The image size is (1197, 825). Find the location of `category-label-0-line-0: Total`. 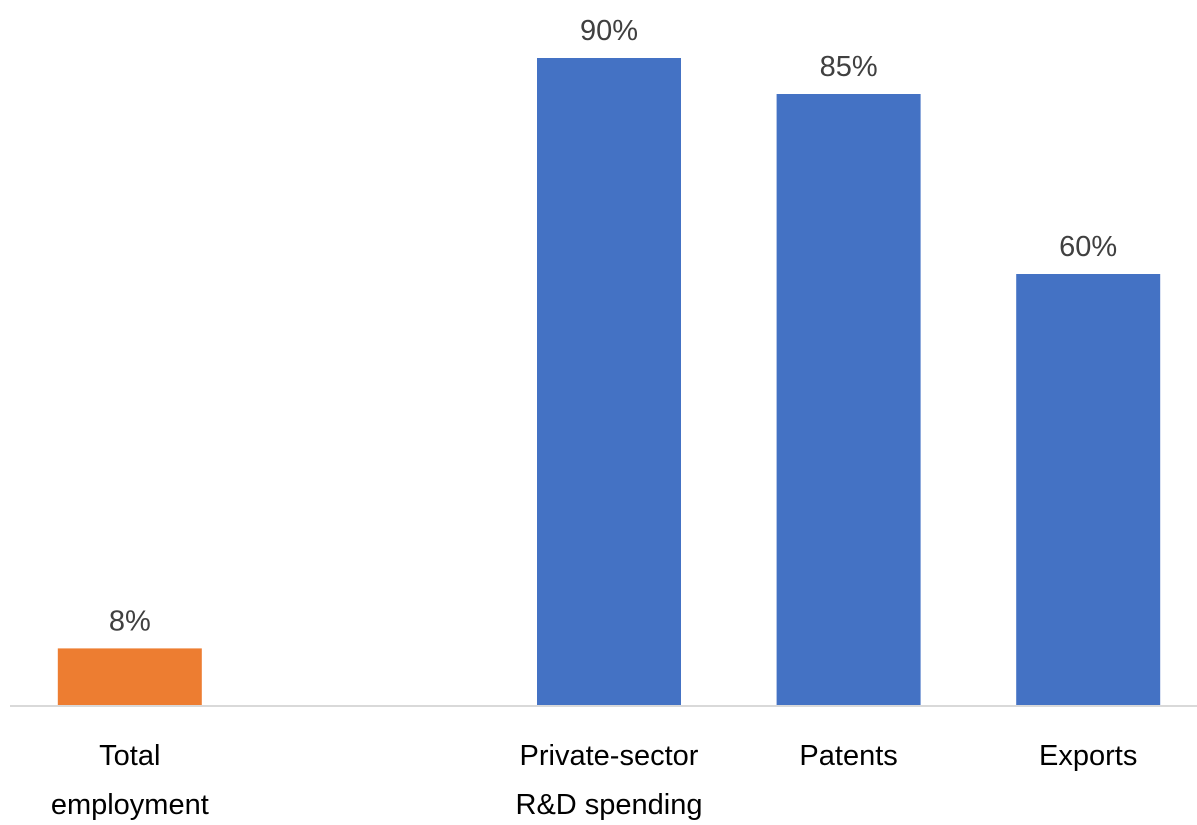

category-label-0-line-0: Total is located at coordinates (129, 756).